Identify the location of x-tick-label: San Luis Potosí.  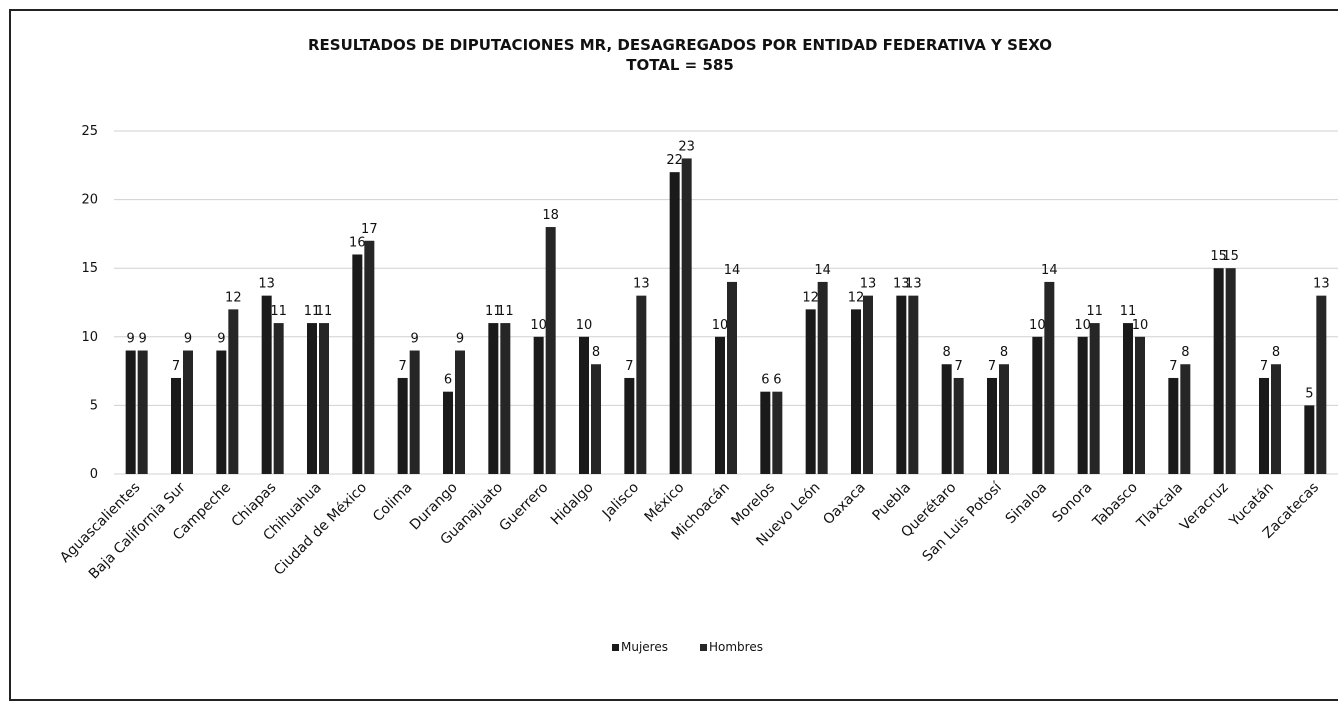
(963, 522).